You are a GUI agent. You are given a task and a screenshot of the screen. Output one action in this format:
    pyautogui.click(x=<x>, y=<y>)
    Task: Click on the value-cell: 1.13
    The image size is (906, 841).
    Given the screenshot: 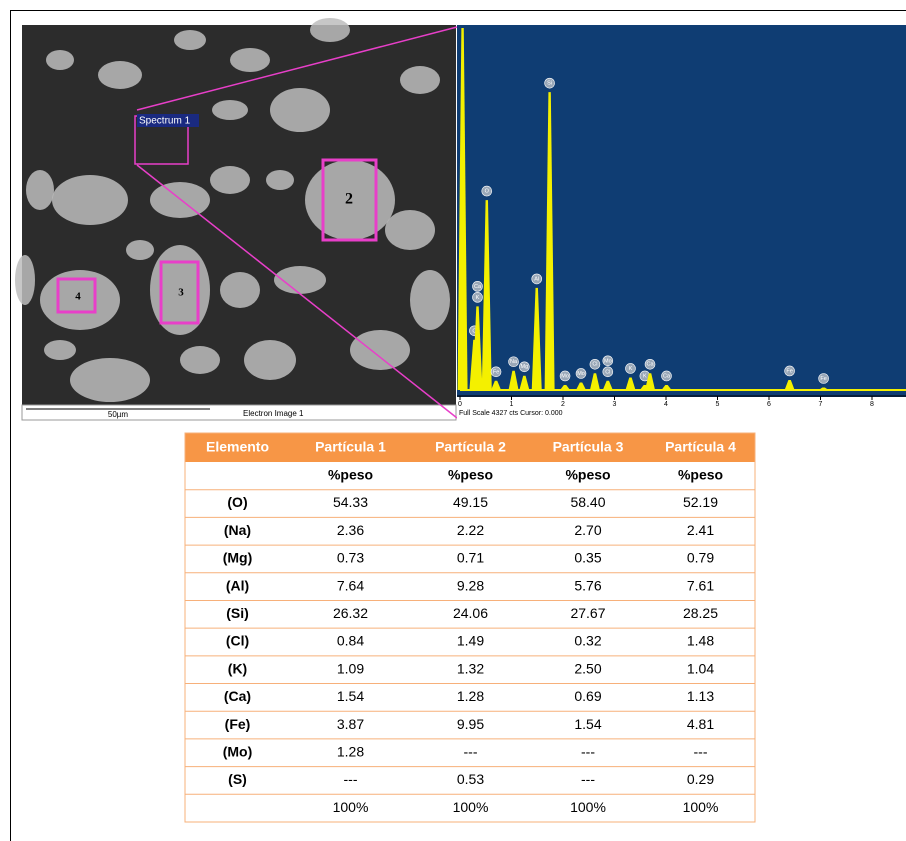 What is the action you would take?
    pyautogui.click(x=700, y=696)
    